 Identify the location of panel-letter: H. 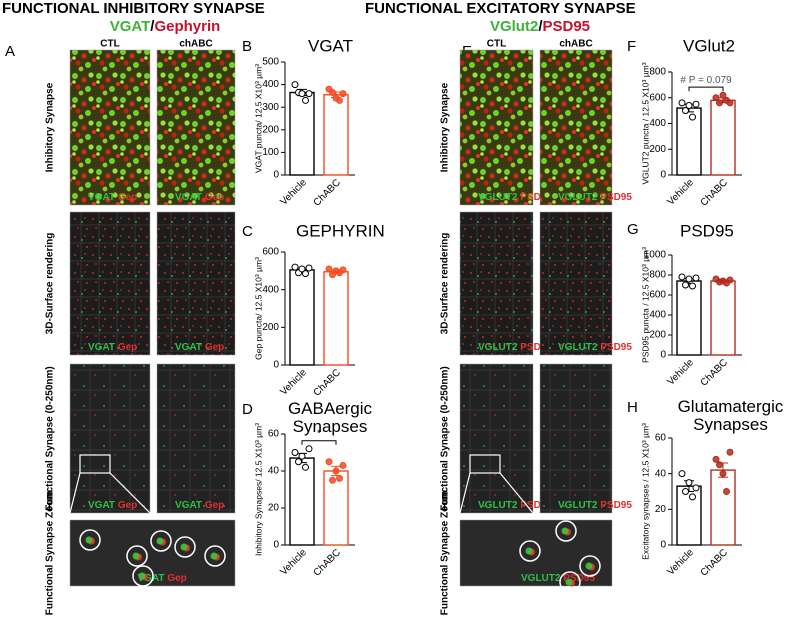
(632, 407).